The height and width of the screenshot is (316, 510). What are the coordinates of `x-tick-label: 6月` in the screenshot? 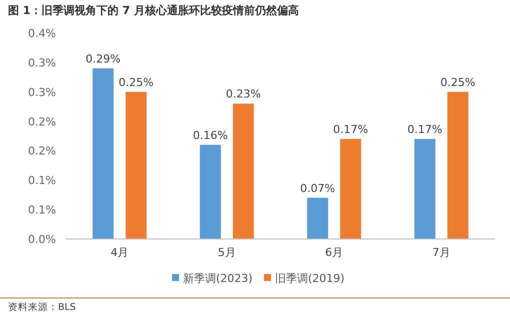 It's located at (334, 252).